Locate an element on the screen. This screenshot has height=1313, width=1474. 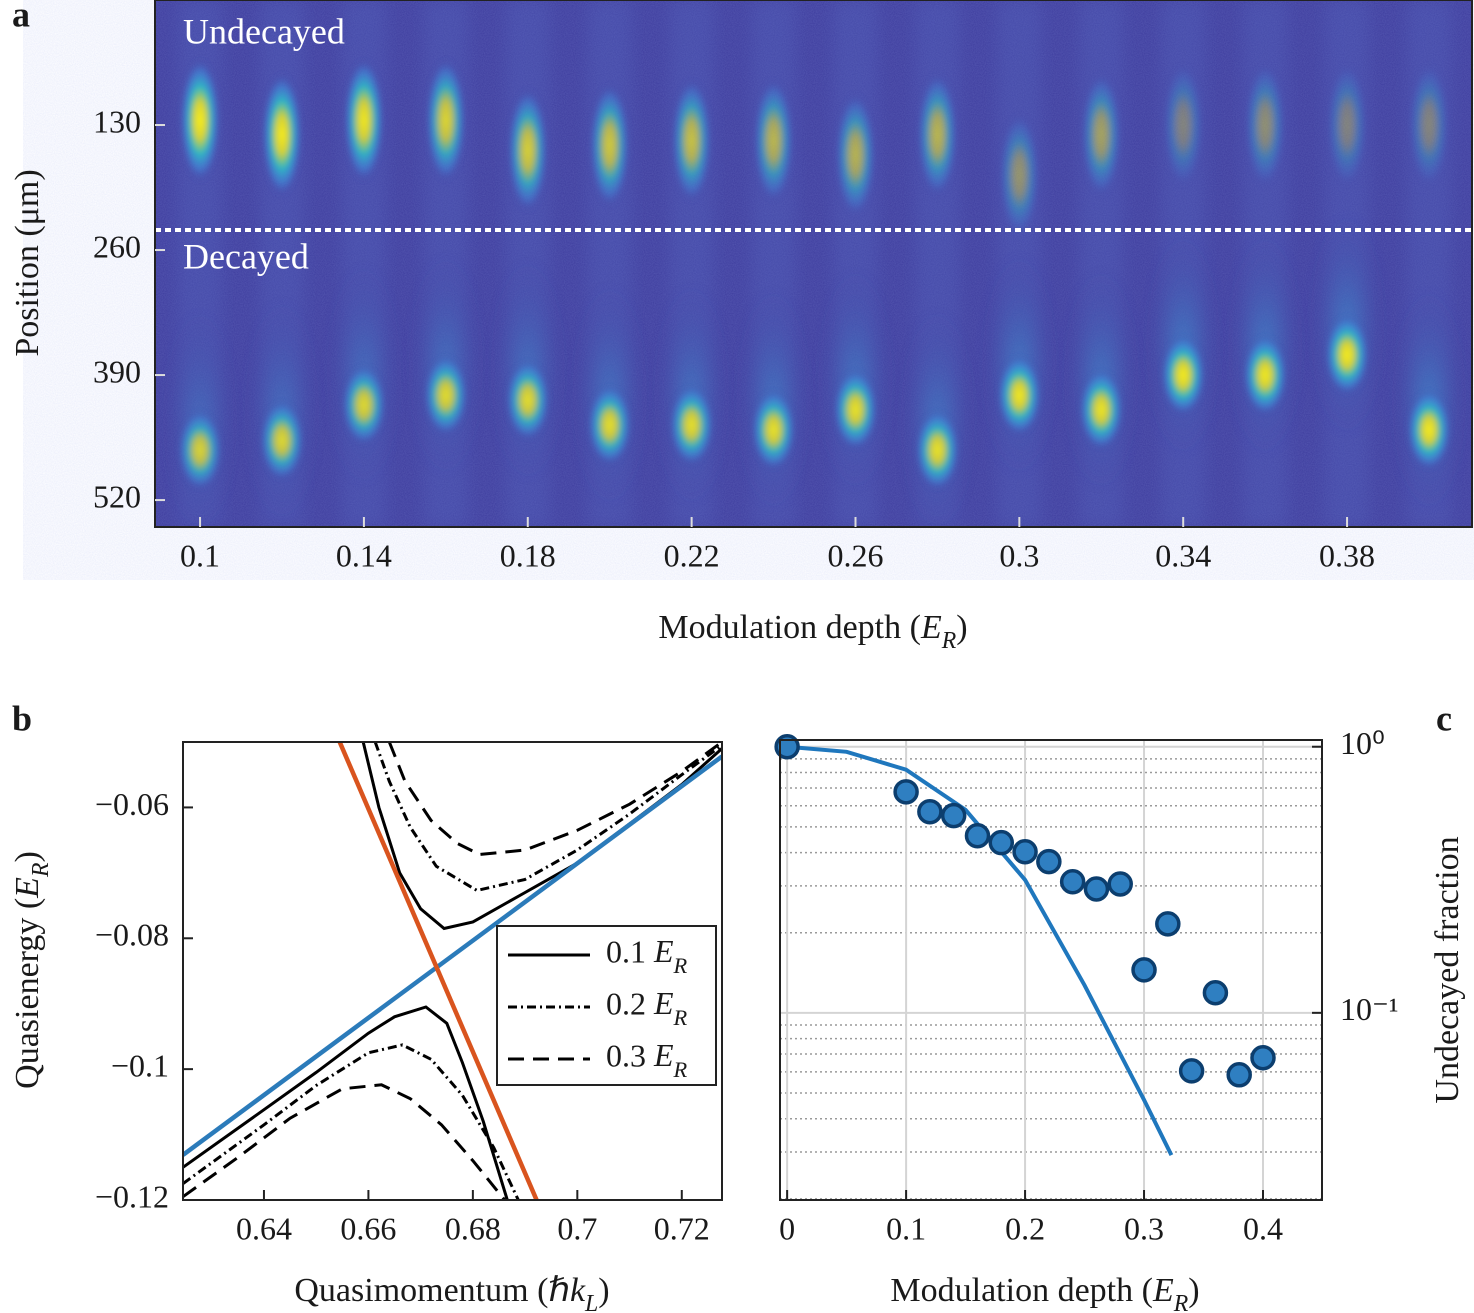
y-tick-label: 10⁻¹ is located at coordinates (1369, 1009).